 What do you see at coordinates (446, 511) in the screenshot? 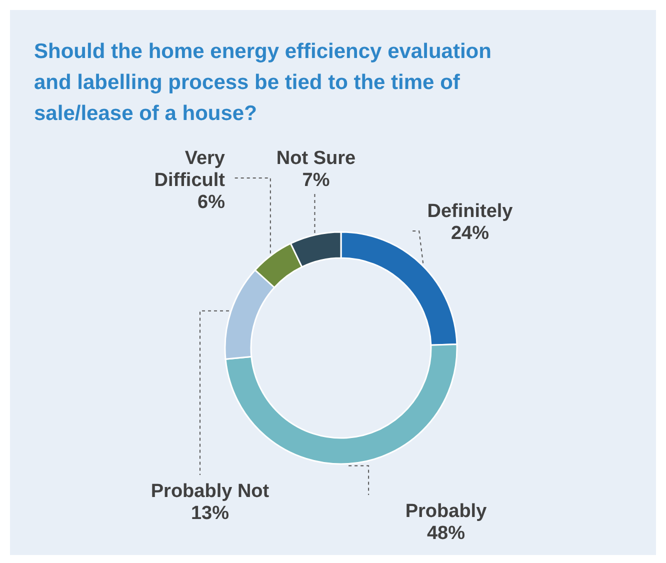
I see `slice-label: Probably` at bounding box center [446, 511].